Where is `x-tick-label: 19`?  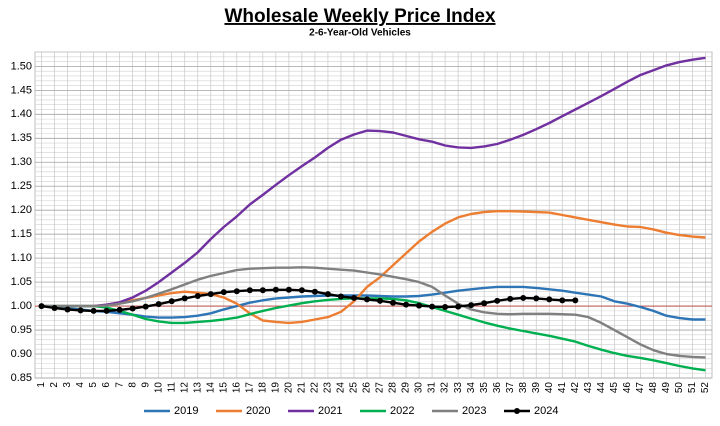 x-tick-label: 19 is located at coordinates (275, 388).